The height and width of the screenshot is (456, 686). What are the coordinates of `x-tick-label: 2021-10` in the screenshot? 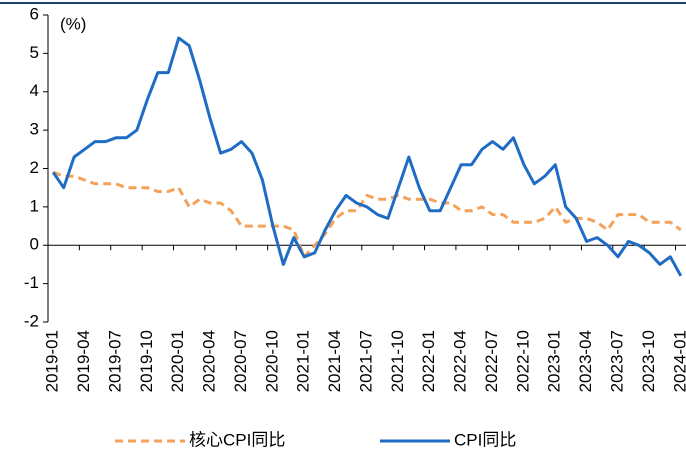 It's located at (397, 361).